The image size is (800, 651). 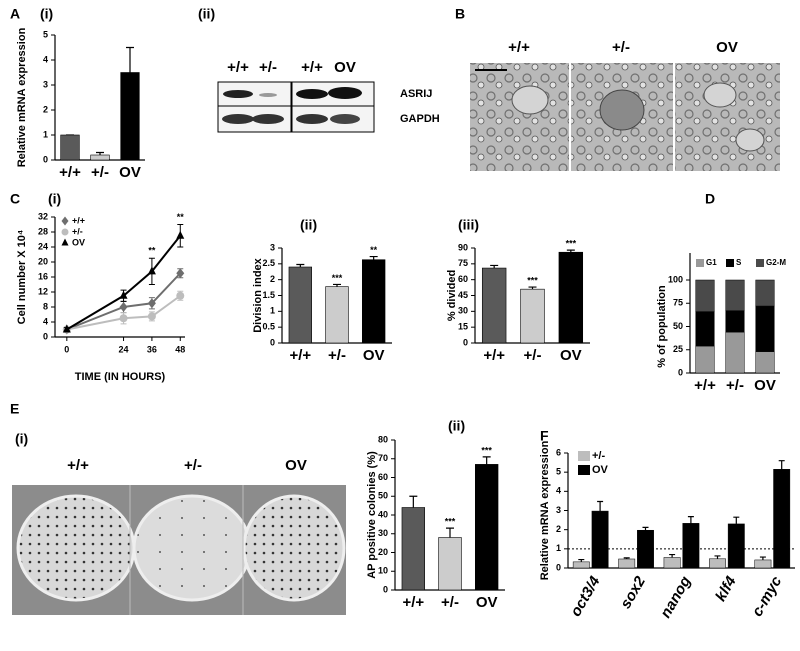 What do you see at coordinates (43, 291) in the screenshot?
I see `y-tick-label: 12` at bounding box center [43, 291].